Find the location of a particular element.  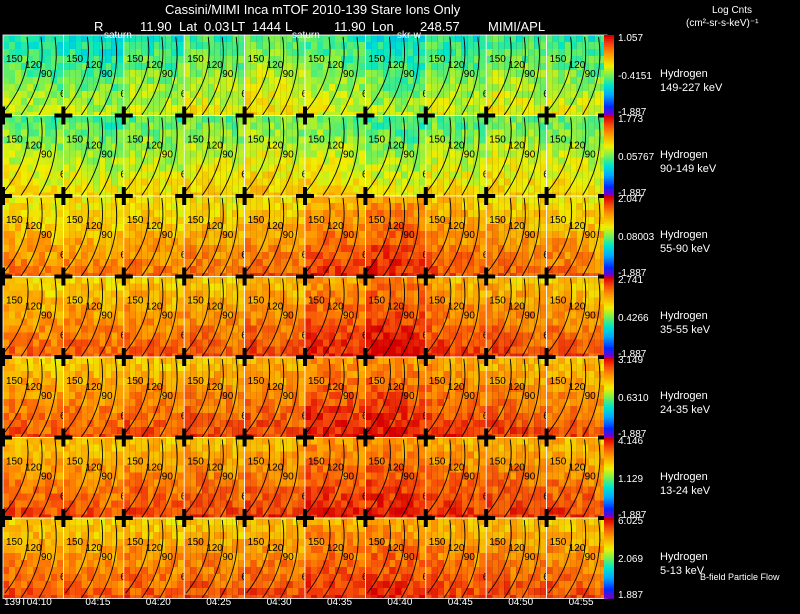

contour-label: 120 is located at coordinates (33, 307).